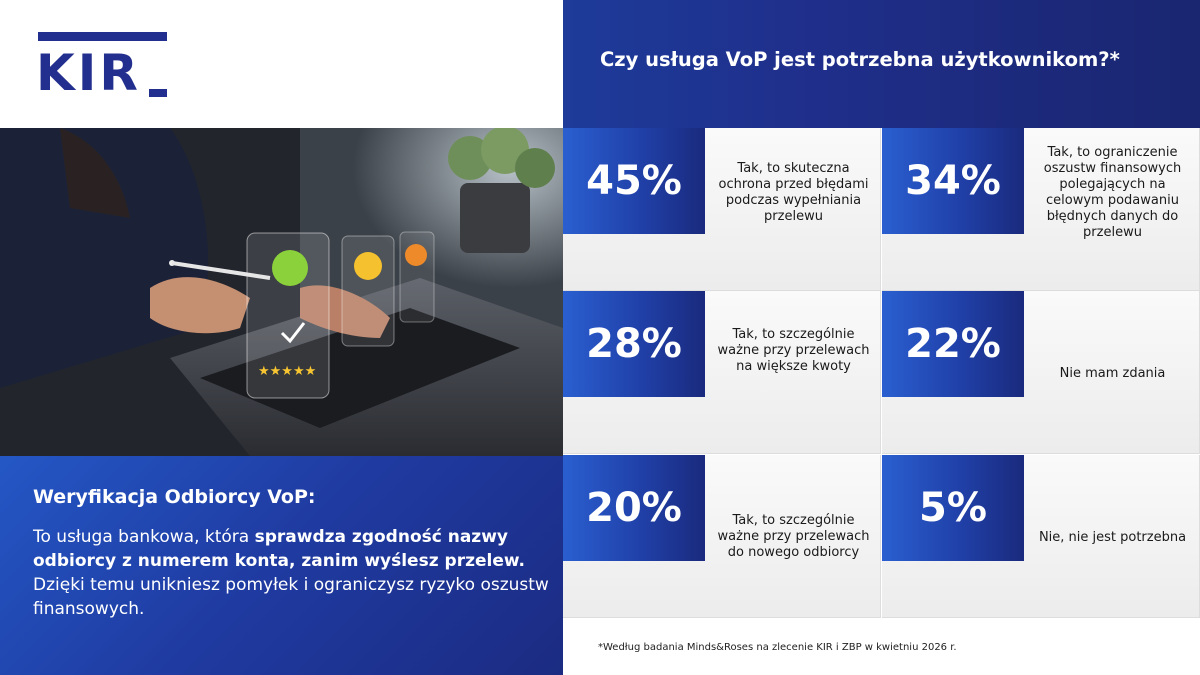 This screenshot has height=675, width=1200. I want to click on stat-percent: 20%, so click(634, 508).